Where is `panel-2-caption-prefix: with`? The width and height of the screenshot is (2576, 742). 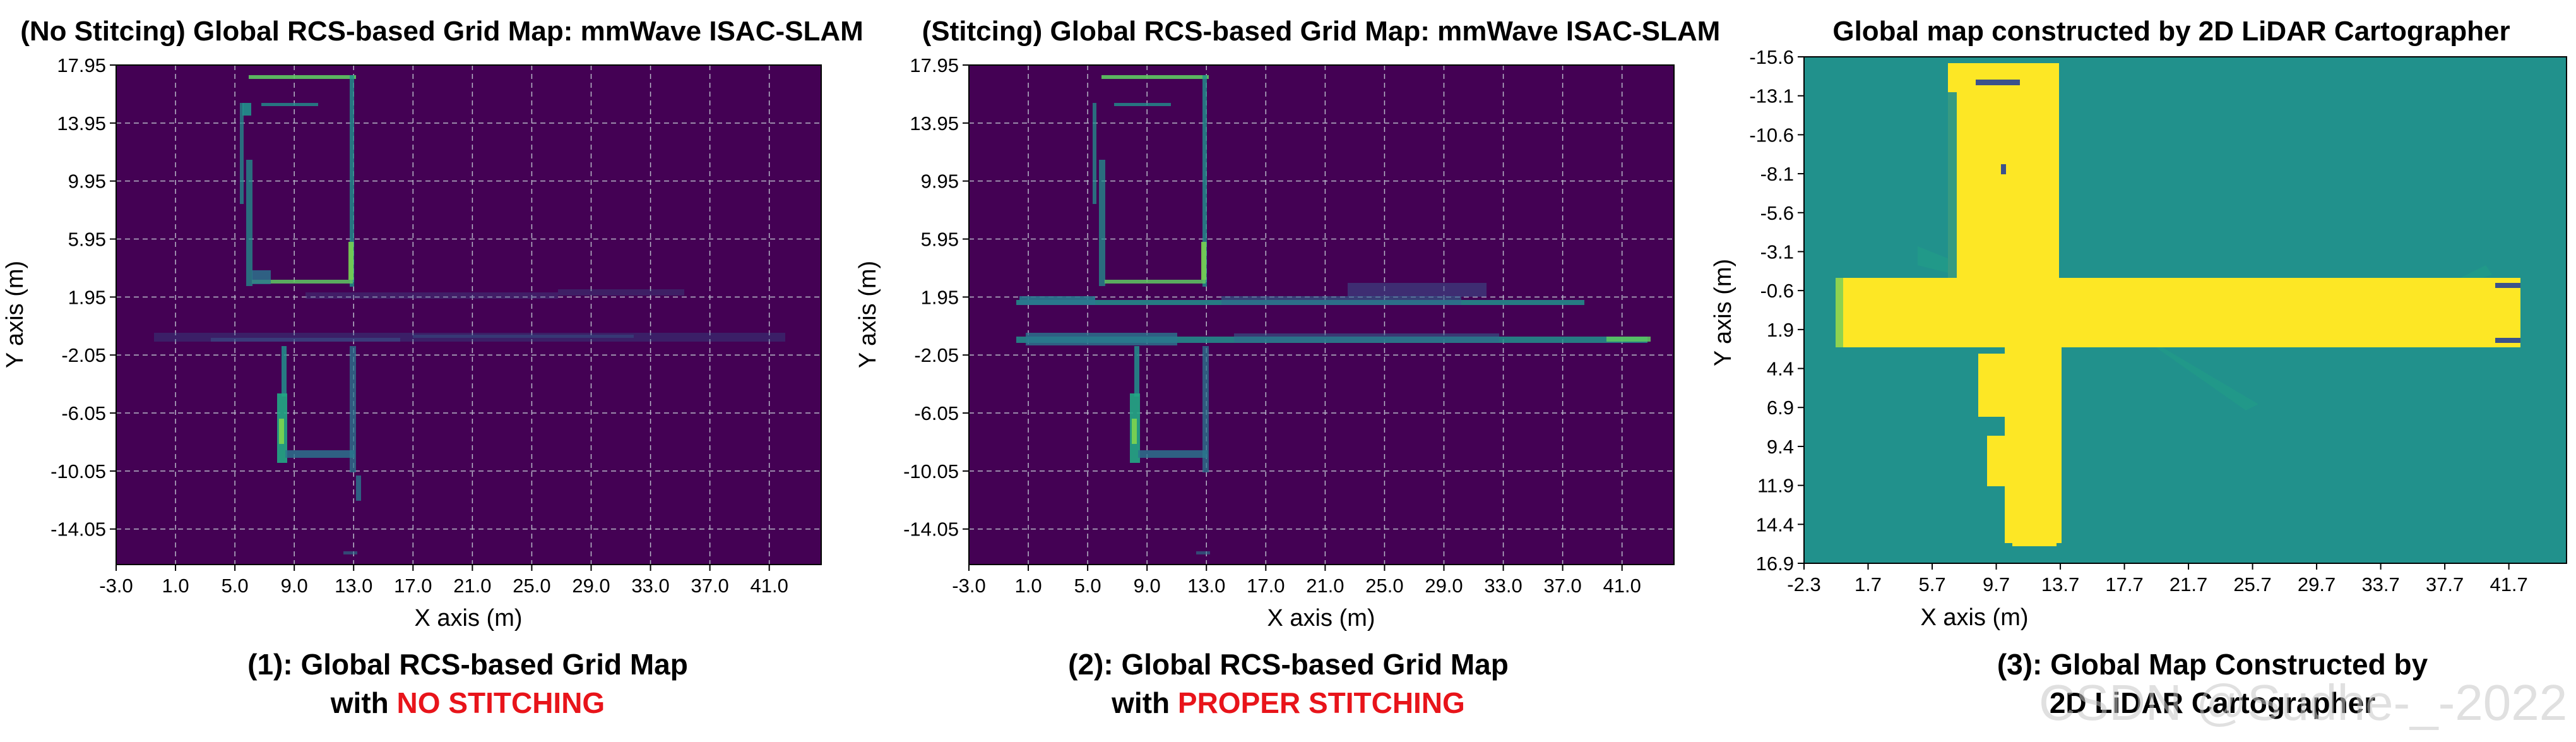
panel-2-caption-prefix: with is located at coordinates (1144, 703).